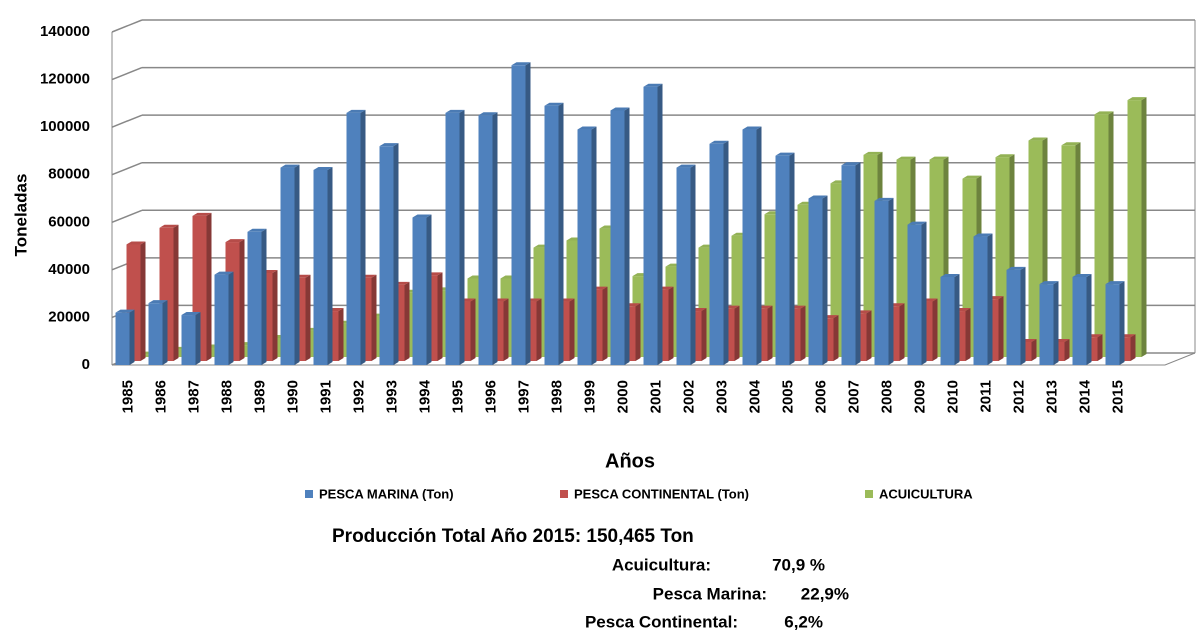  Describe the element at coordinates (926, 493) in the screenshot. I see `legend-label: ACUICULTURA` at that location.